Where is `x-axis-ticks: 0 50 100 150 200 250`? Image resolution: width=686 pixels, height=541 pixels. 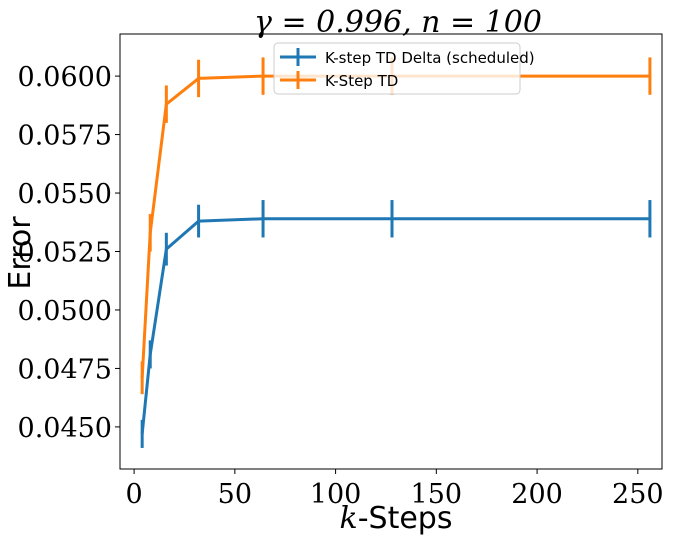 x-axis-ticks: 0 50 100 150 200 250 is located at coordinates (395, 489).